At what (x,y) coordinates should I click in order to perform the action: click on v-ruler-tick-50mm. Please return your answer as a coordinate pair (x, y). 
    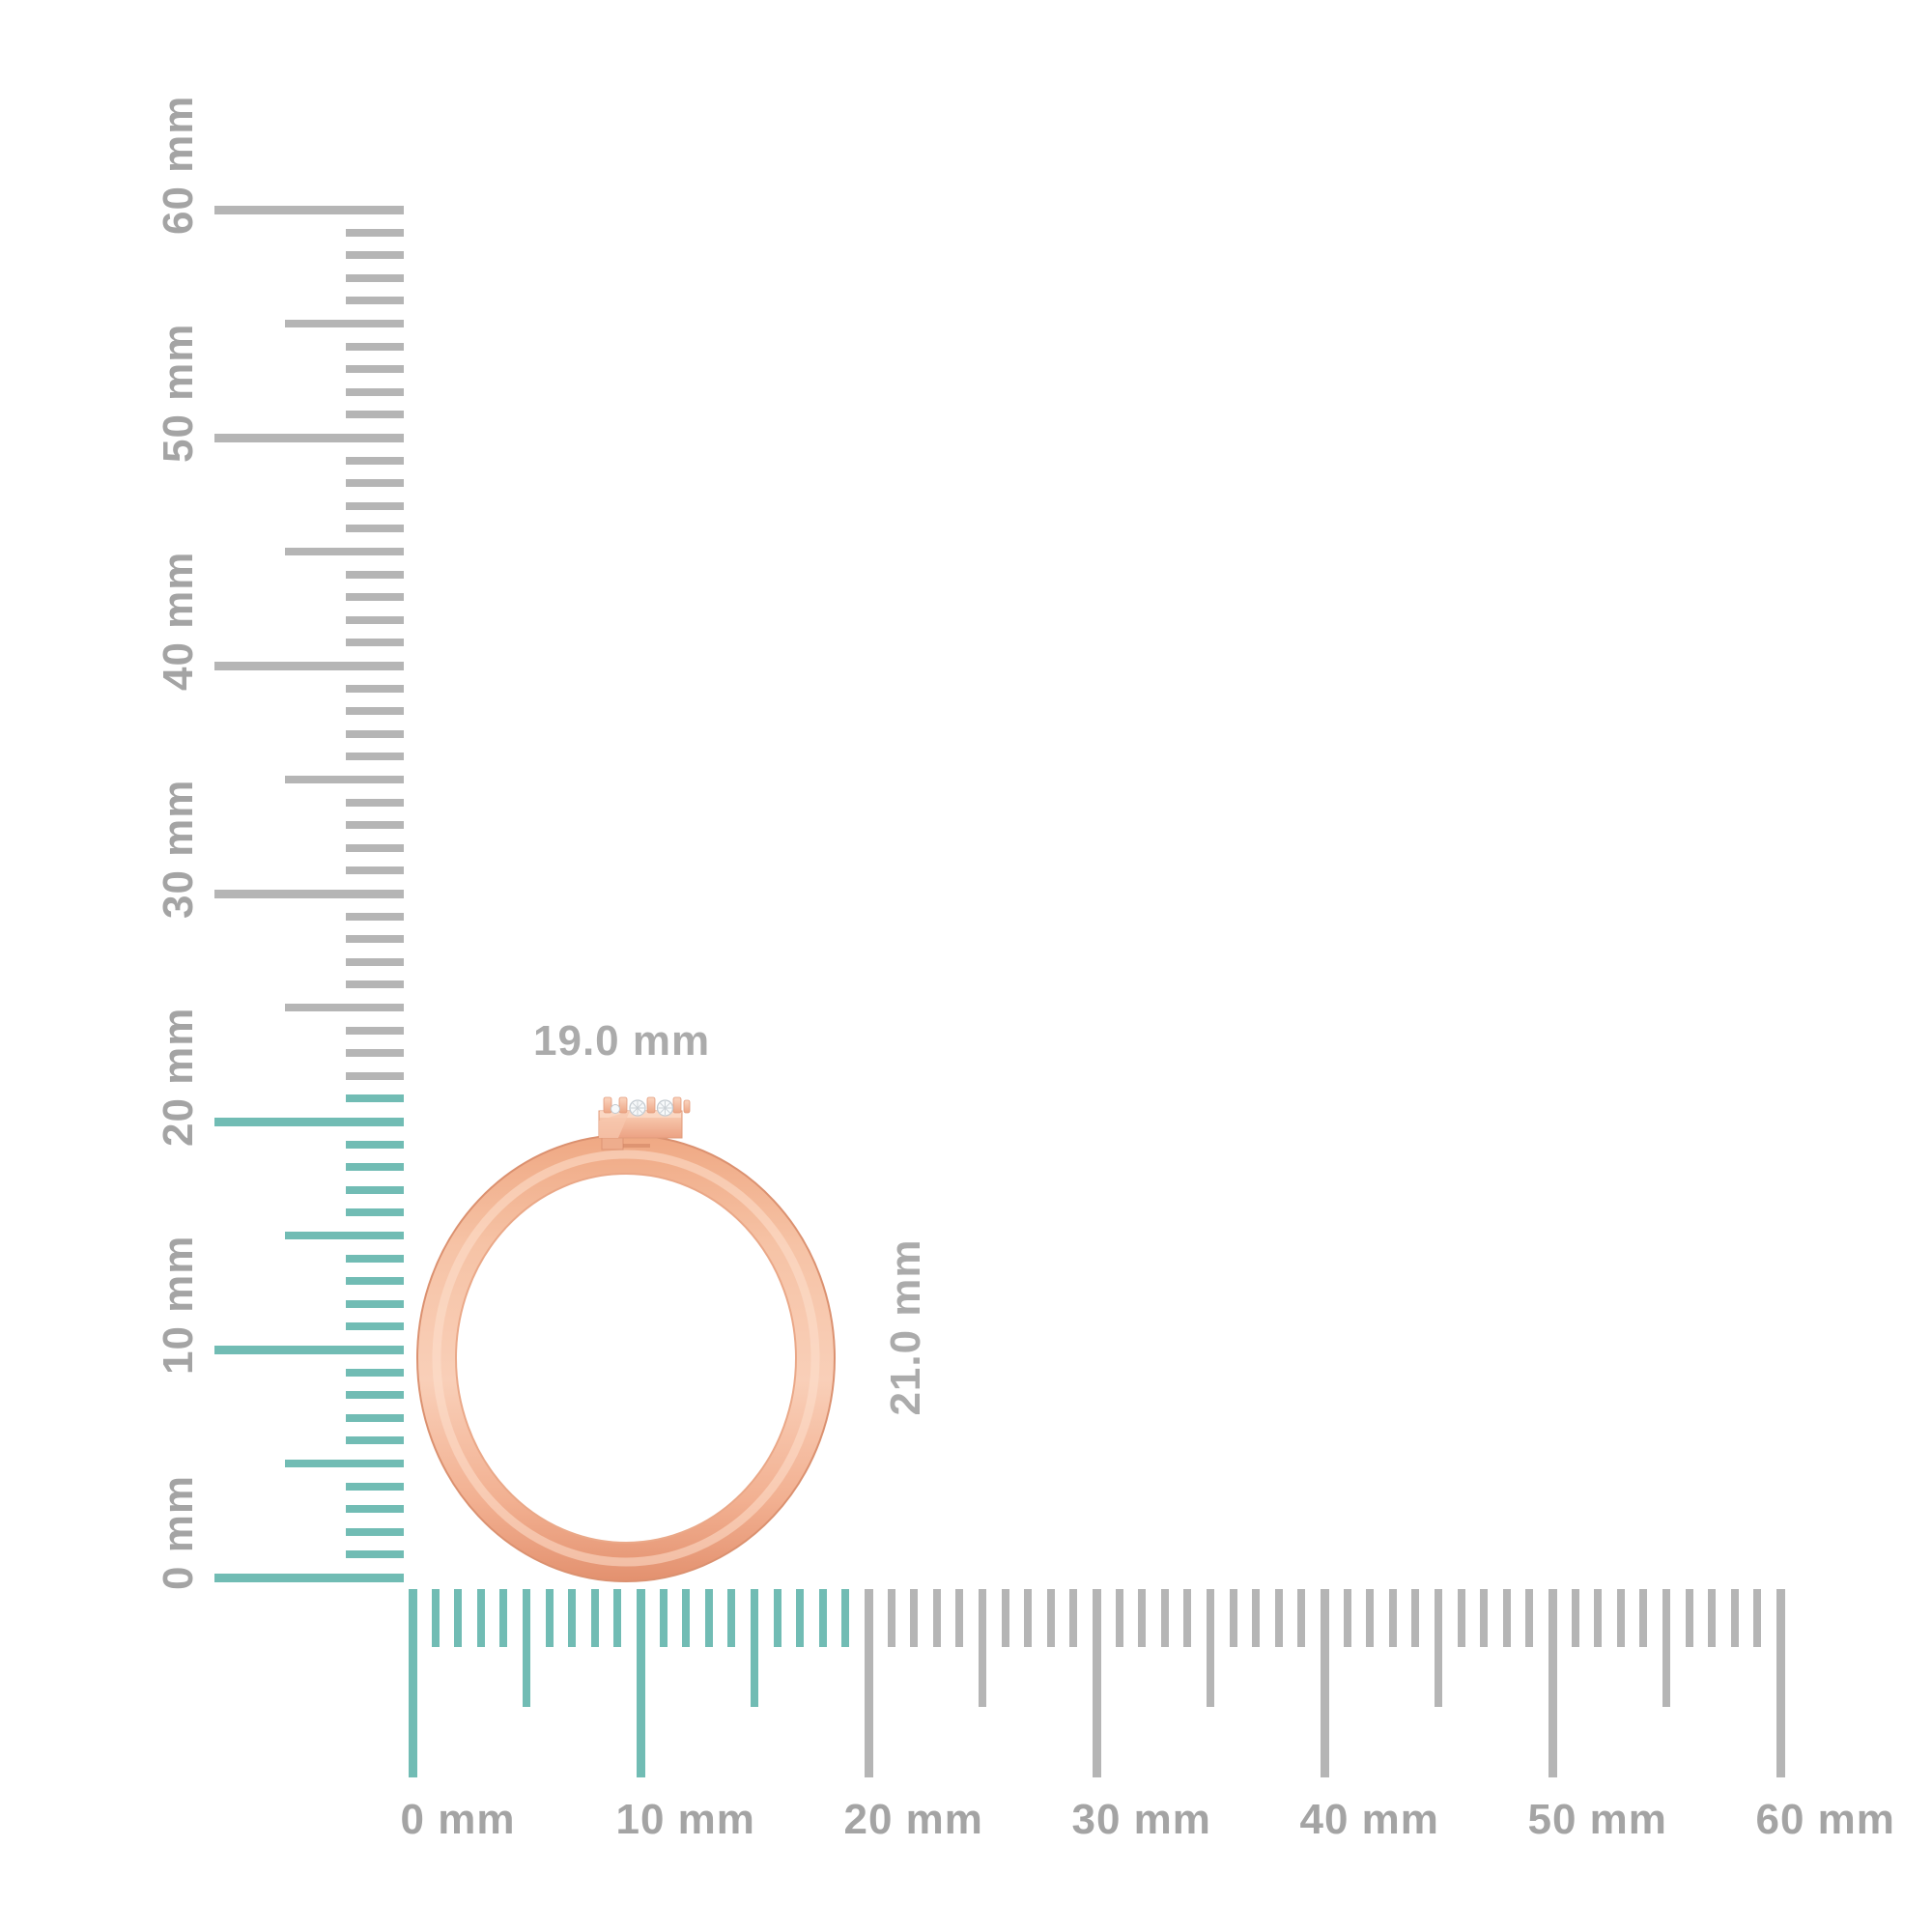
    Looking at the image, I should click on (309, 437).